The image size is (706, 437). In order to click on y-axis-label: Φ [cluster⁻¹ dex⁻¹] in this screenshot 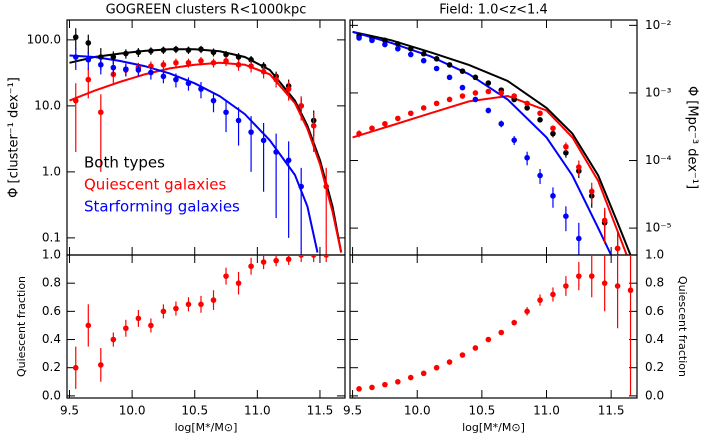, I will do `click(14, 137)`.